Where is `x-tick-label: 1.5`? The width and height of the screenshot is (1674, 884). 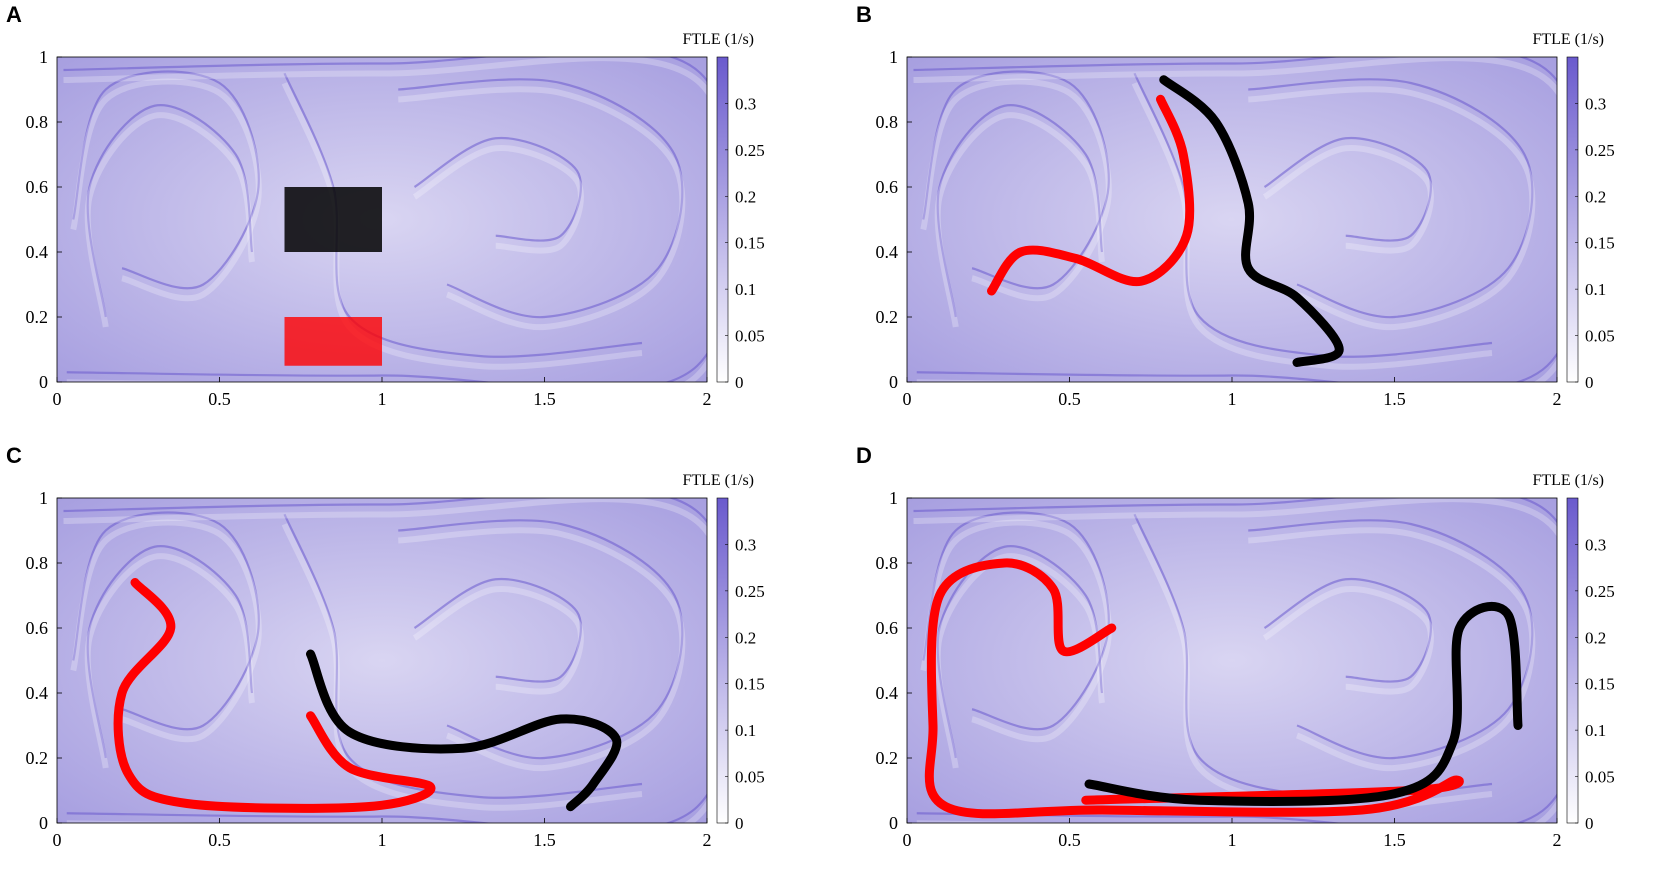 x-tick-label: 1.5 is located at coordinates (544, 399).